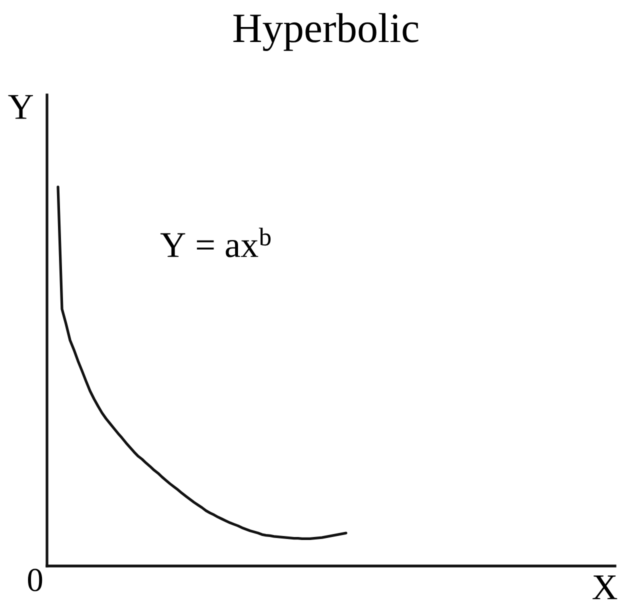  I want to click on annotation: Y = ax$^{b}$, so click(215, 243).